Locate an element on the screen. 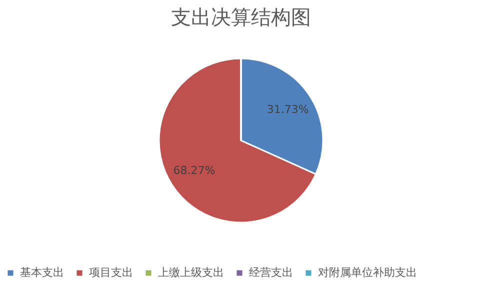  data-label: 68.27% is located at coordinates (194, 170).